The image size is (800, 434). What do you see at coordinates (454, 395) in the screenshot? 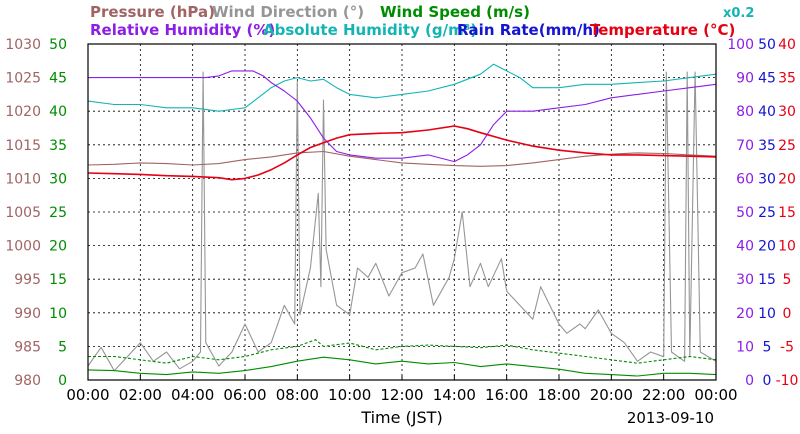
I see `x-tick: 14:00` at bounding box center [454, 395].